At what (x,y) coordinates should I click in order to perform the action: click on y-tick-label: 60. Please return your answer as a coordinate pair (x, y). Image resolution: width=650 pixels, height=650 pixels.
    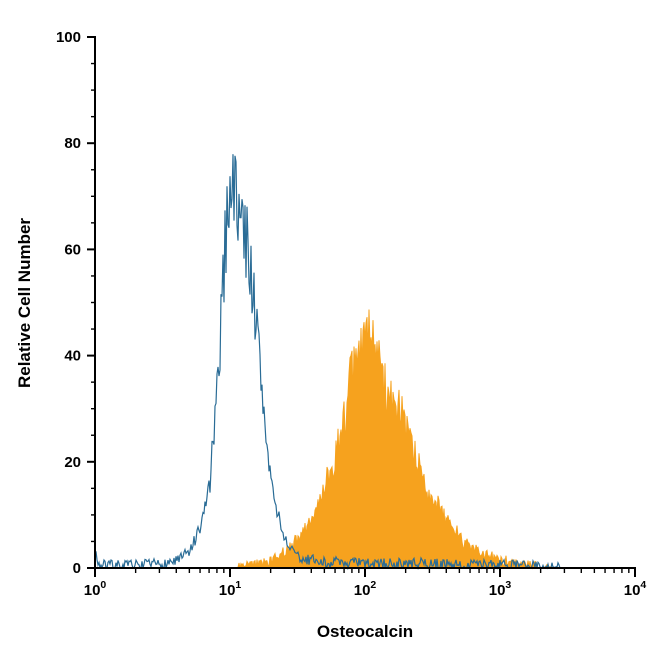
    Looking at the image, I should click on (72, 249).